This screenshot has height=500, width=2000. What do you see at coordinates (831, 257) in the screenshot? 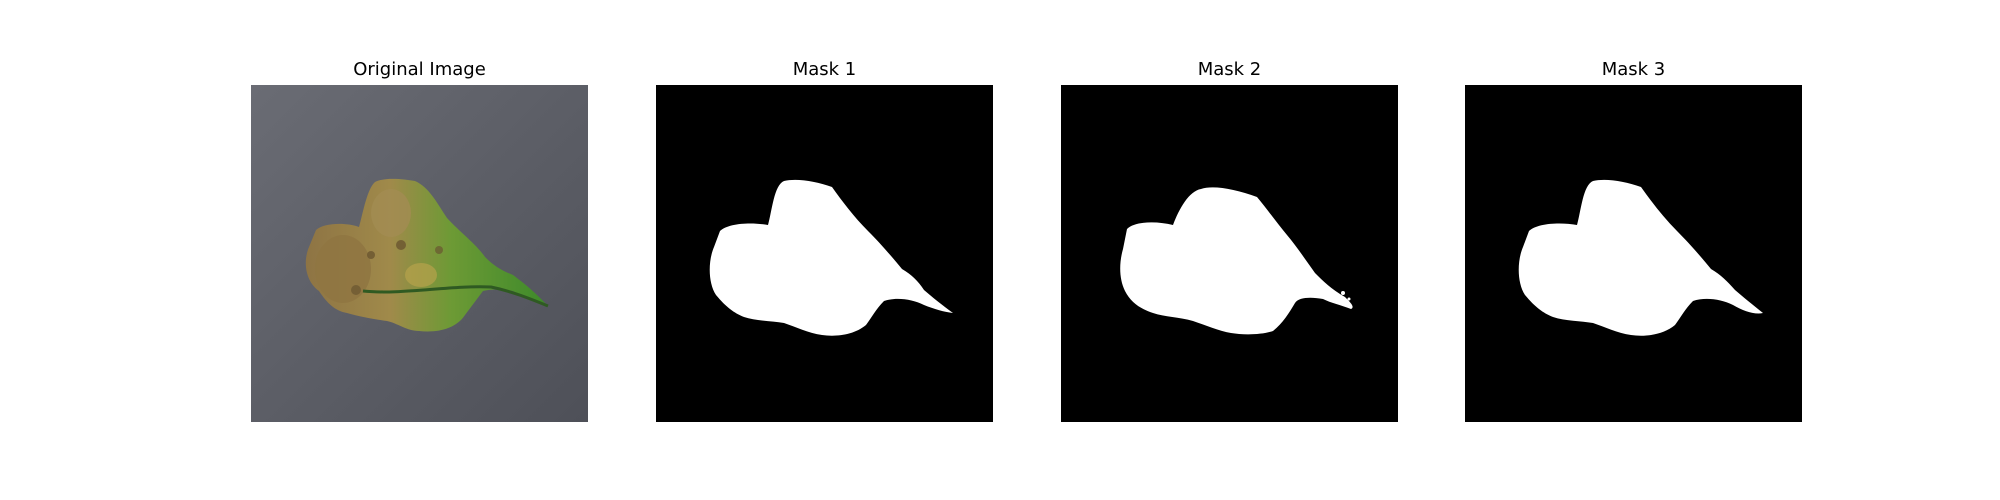
I see `mask-1-shape` at bounding box center [831, 257].